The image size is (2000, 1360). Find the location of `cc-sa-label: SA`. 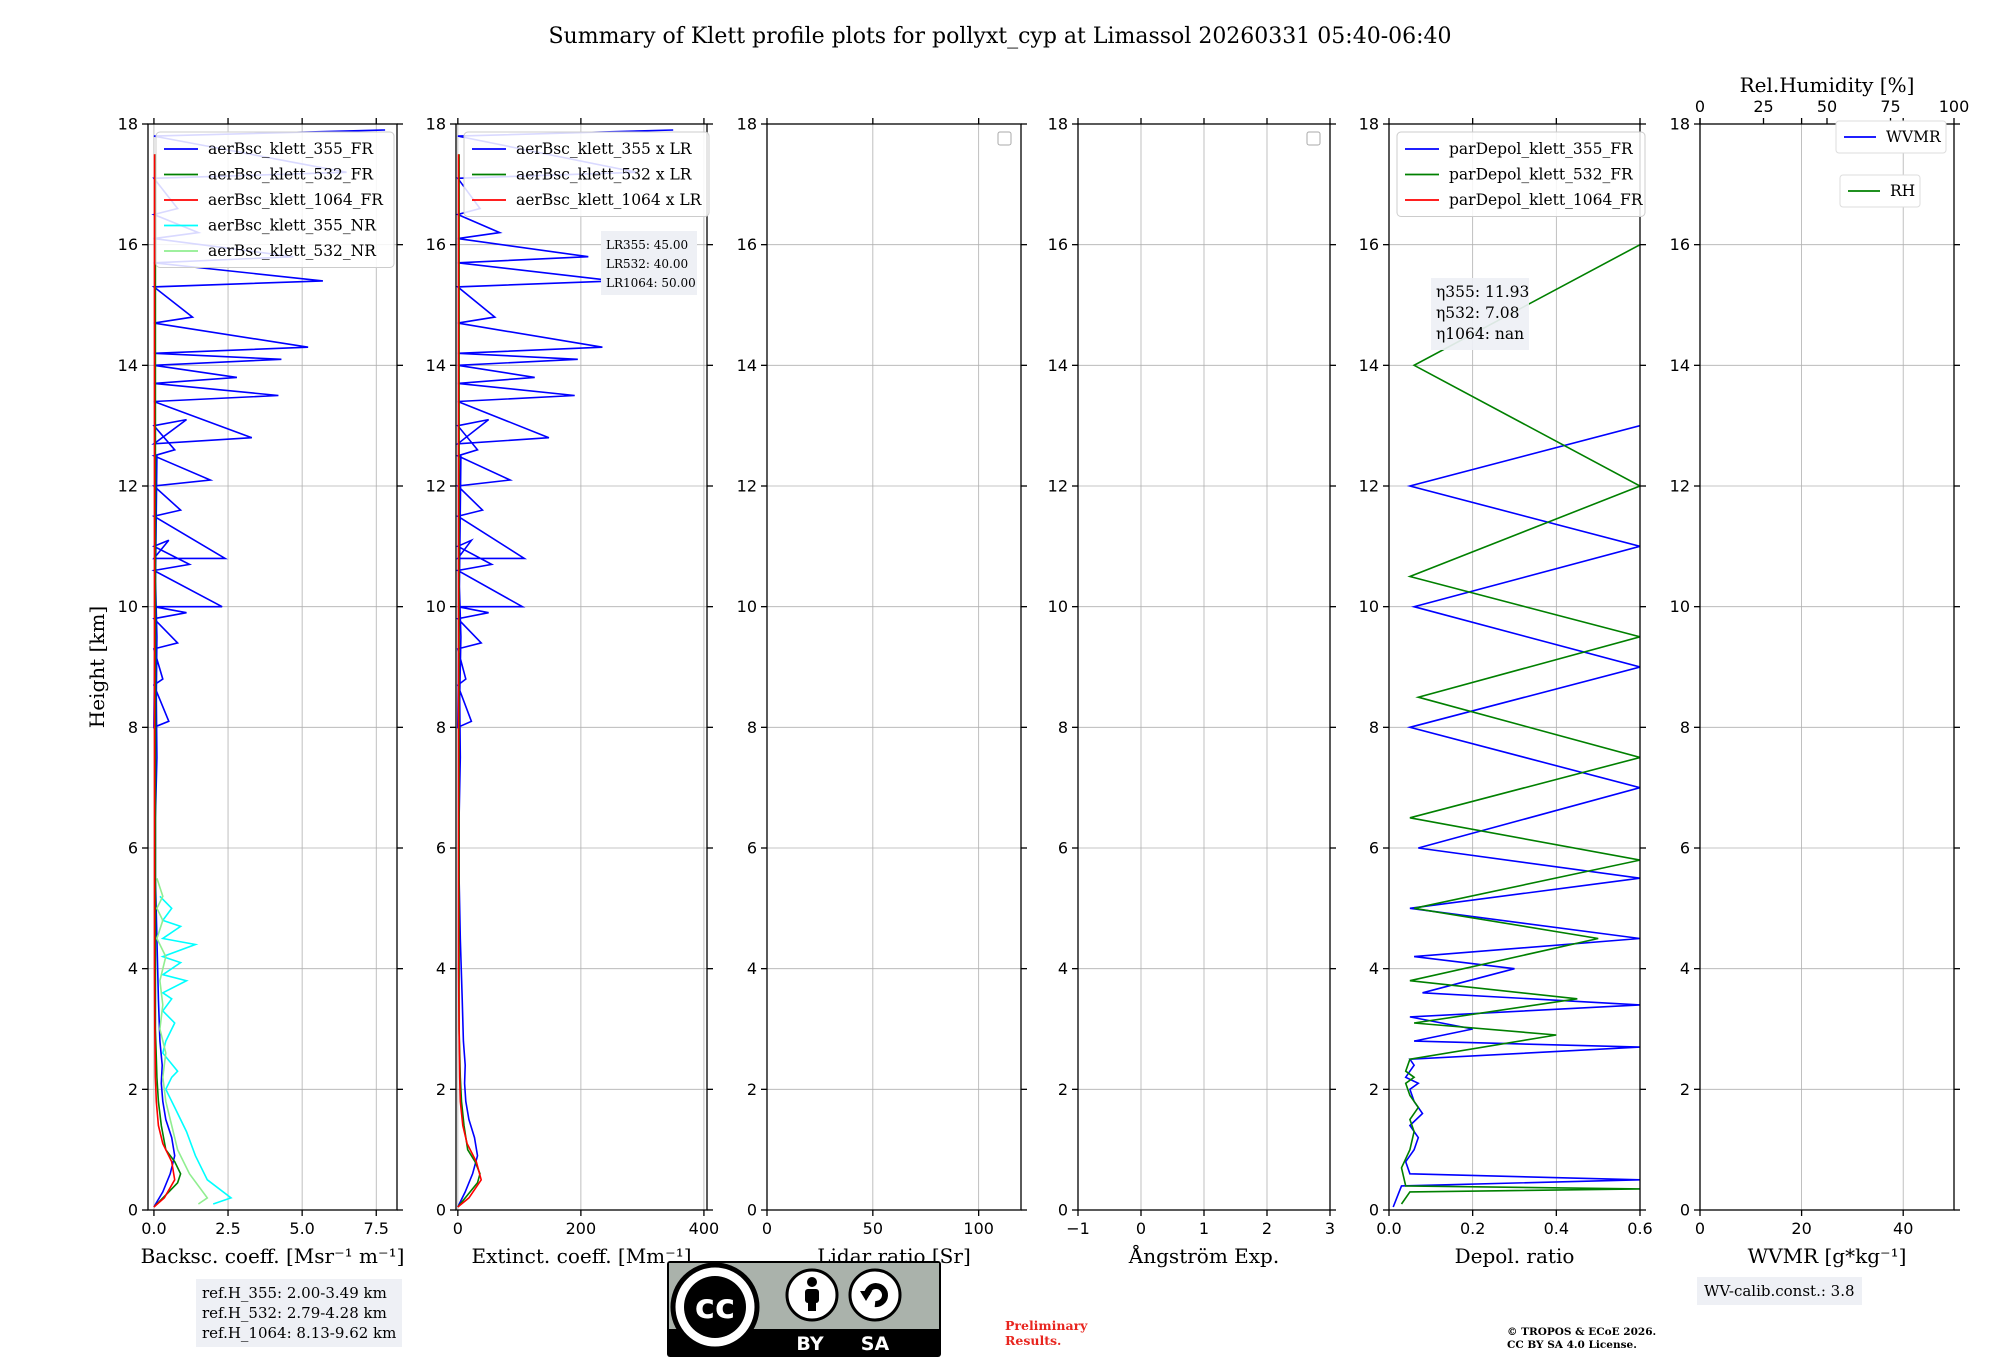

cc-sa-label: SA is located at coordinates (875, 1344).